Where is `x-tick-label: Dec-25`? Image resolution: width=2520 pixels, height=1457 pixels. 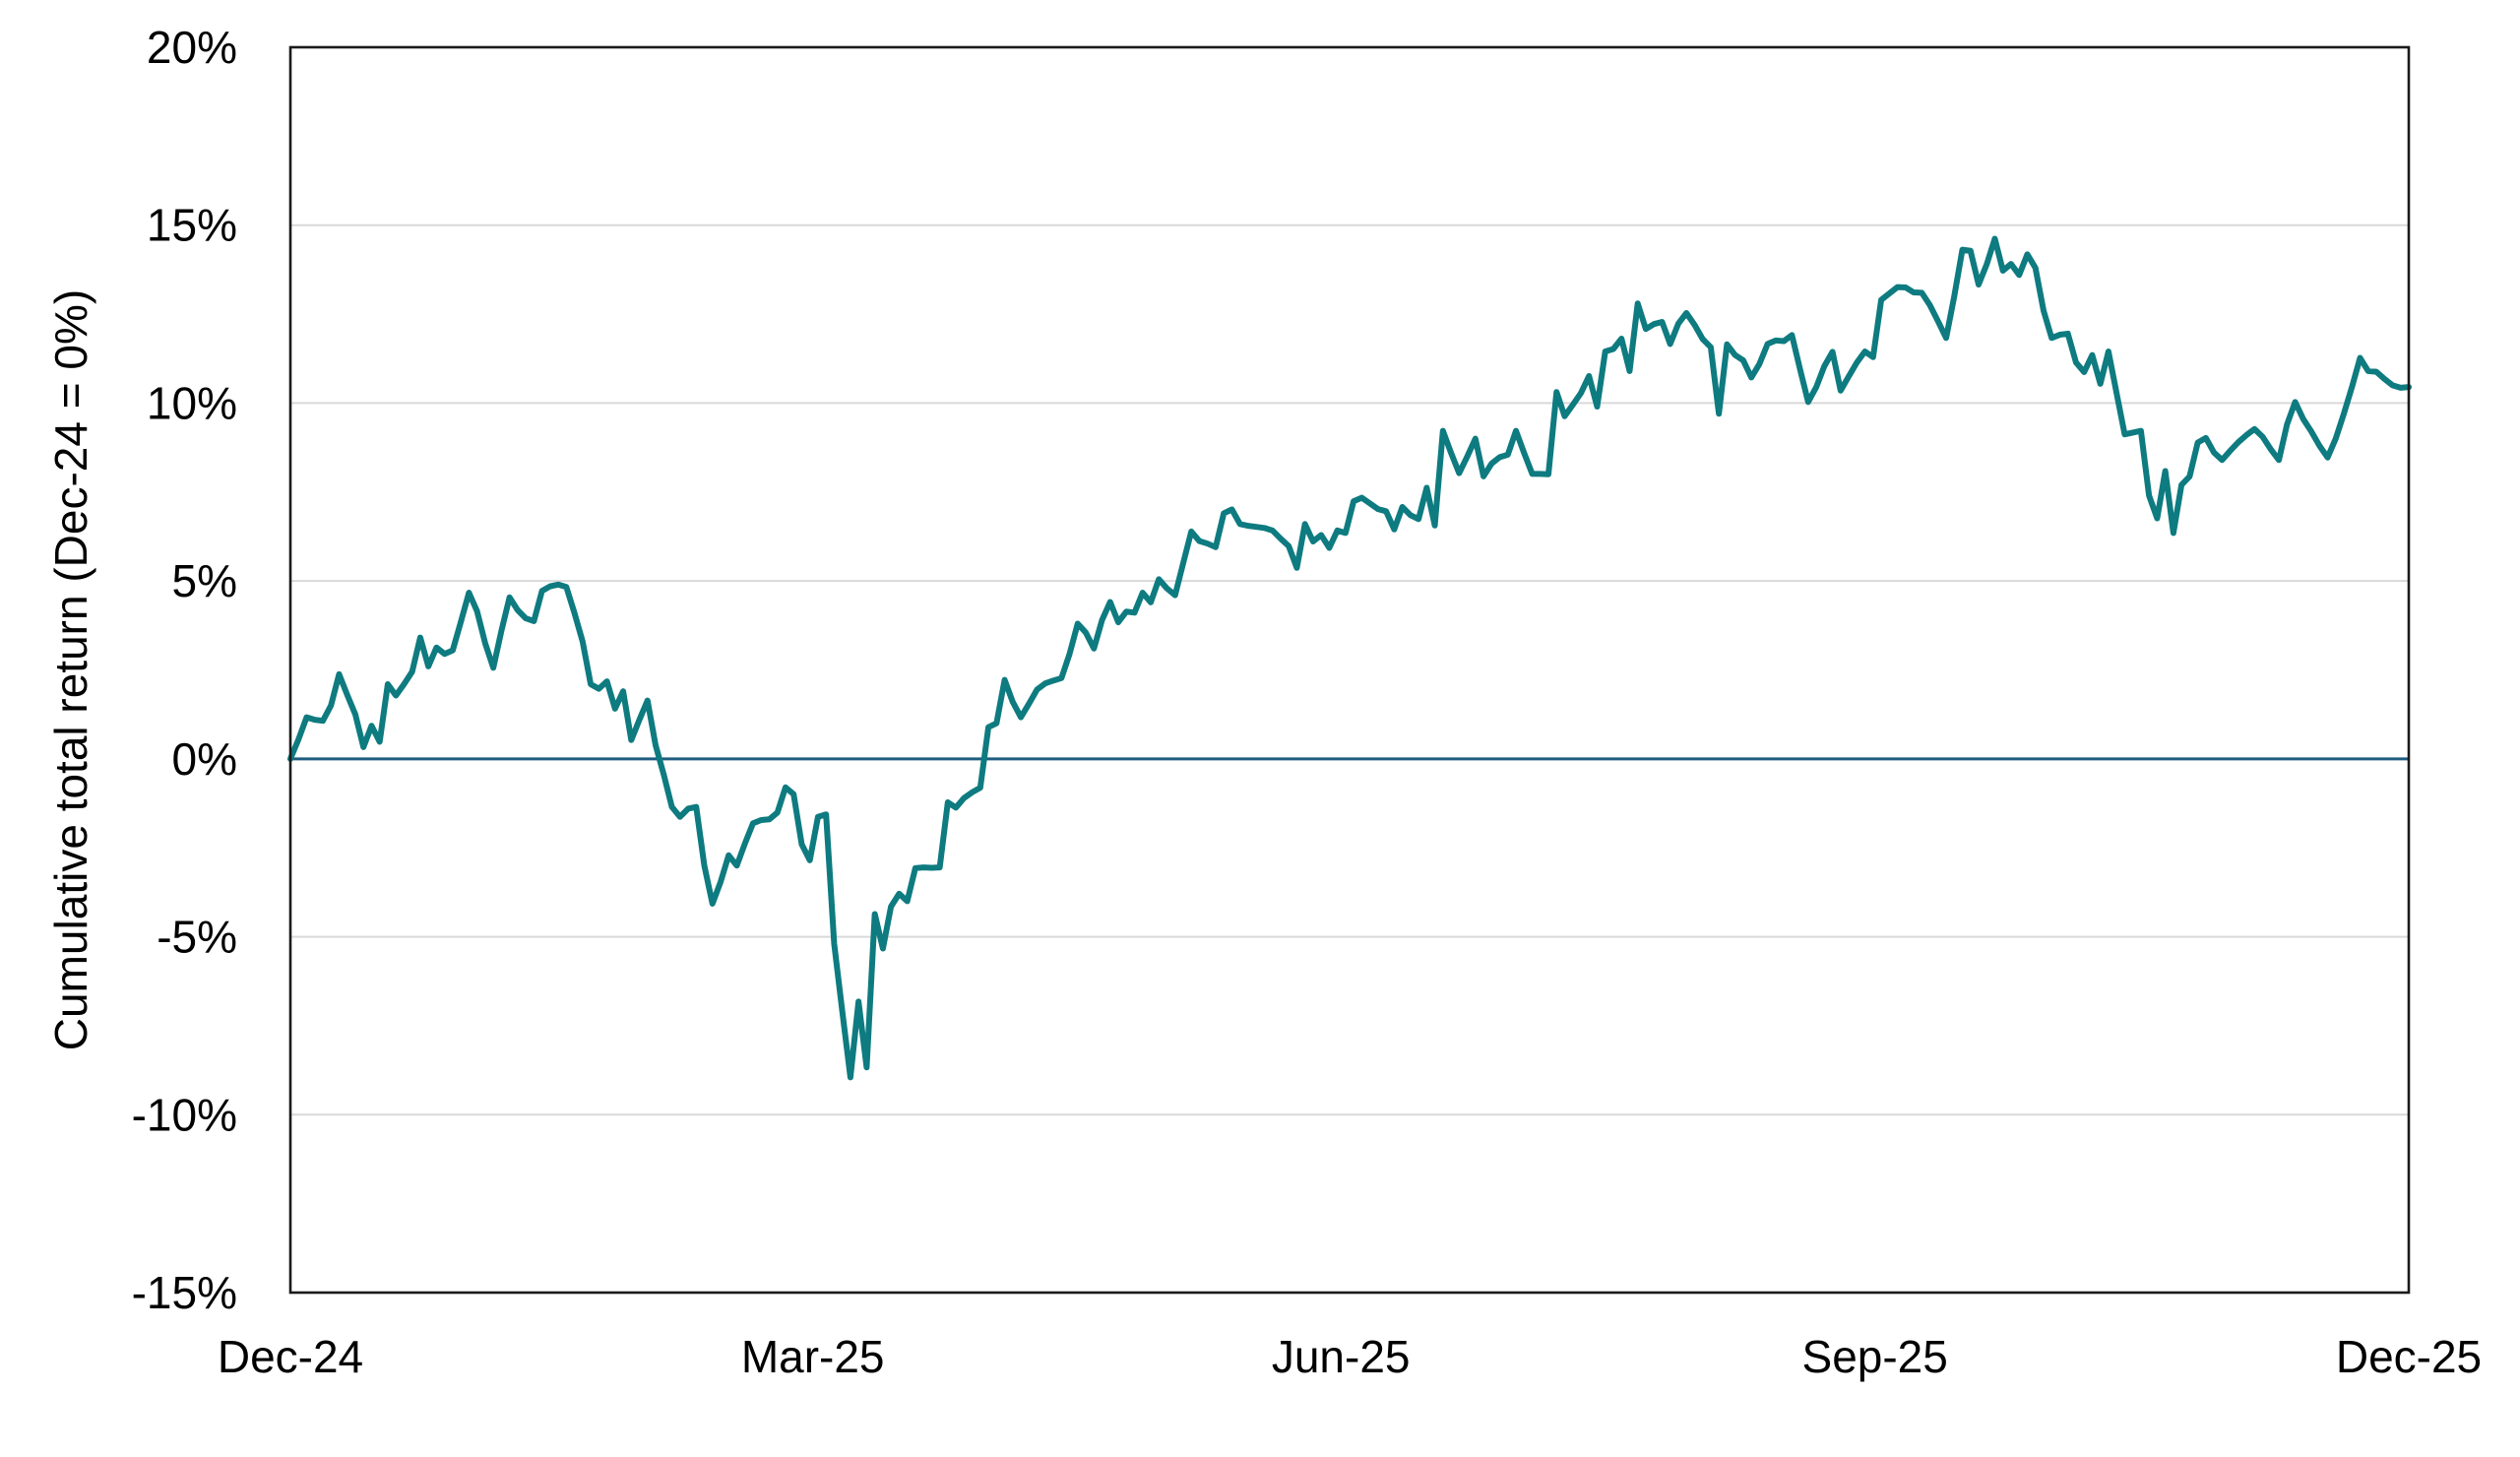 x-tick-label: Dec-25 is located at coordinates (2409, 1356).